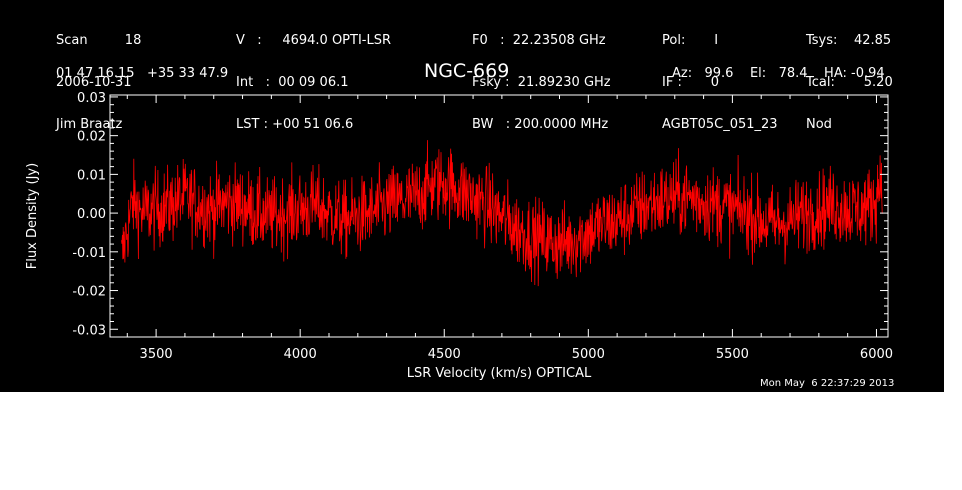 Image resolution: width=962 pixels, height=490 pixels. I want to click on coordinates-label: 01 47 16.15 +35 33 47.9, so click(142, 73).